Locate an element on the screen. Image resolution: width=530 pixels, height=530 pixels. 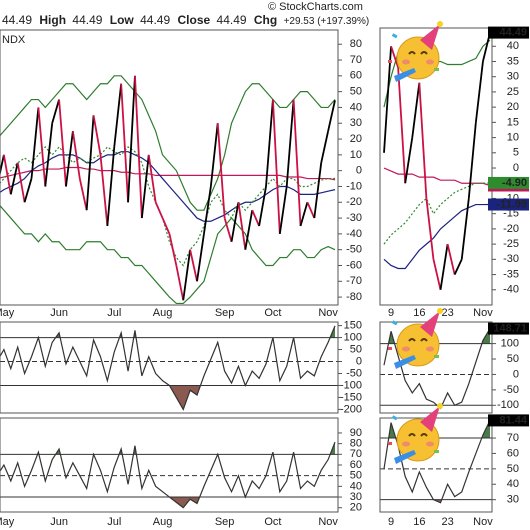
y-tick-label: 5 is located at coordinates (516, 153).